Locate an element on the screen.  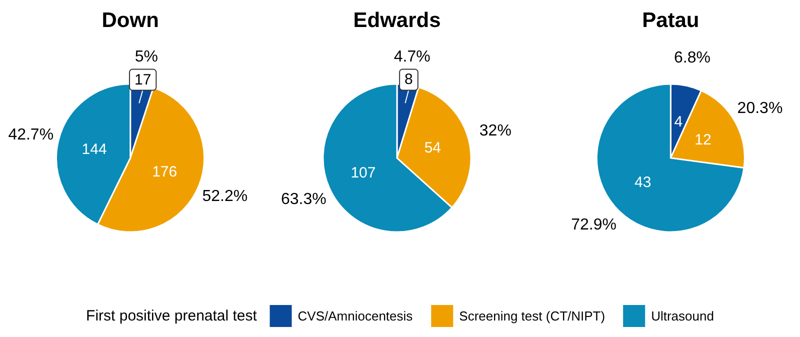
data-label: 144 is located at coordinates (94, 149).